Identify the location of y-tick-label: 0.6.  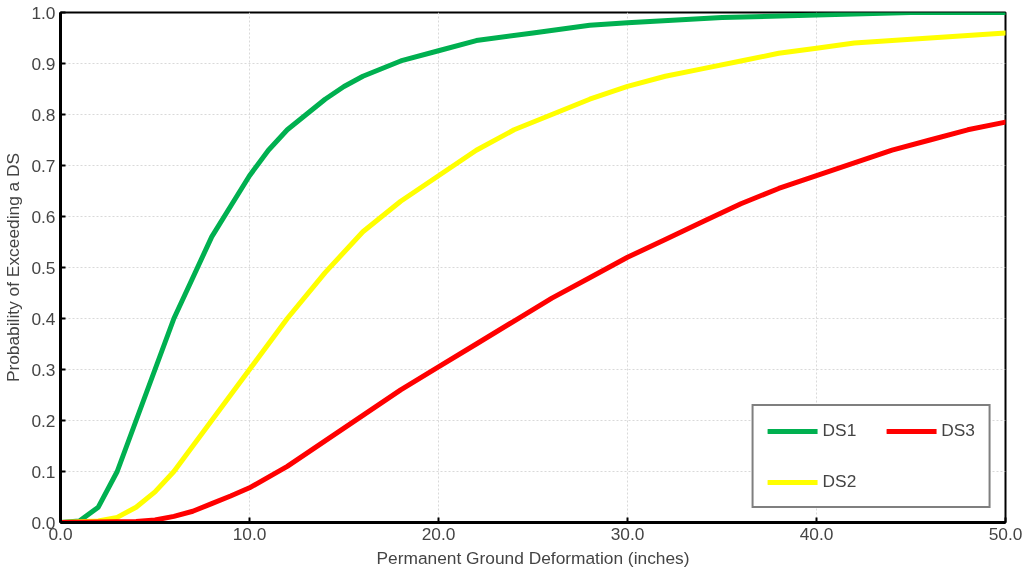
(43, 216).